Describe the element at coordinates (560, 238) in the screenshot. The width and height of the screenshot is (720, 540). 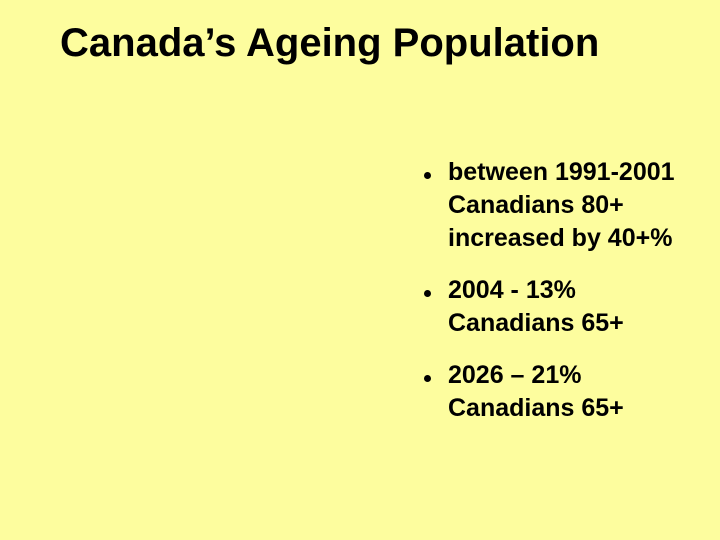
I see `bullet-line: increased by 40+%` at that location.